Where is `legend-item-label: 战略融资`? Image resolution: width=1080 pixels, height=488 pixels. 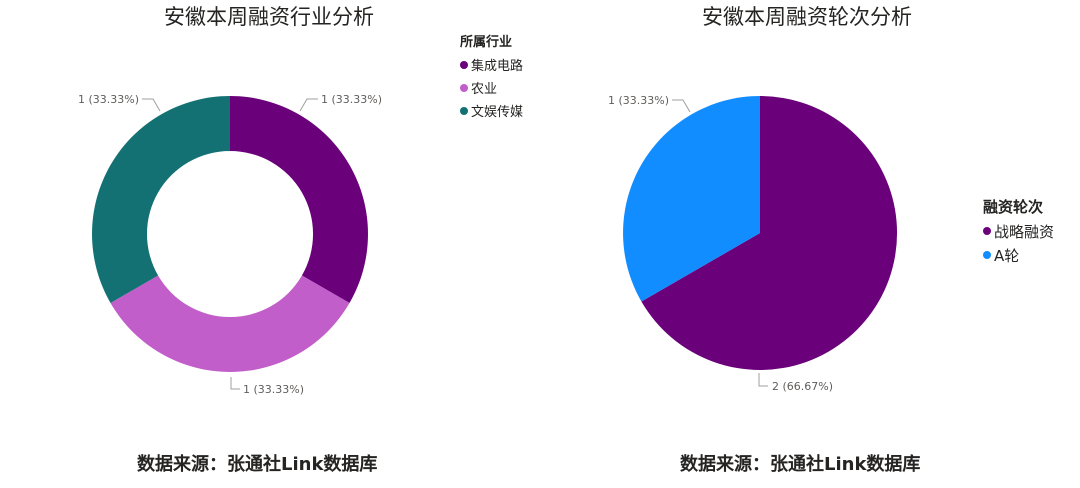 legend-item-label: 战略融资 is located at coordinates (1024, 231).